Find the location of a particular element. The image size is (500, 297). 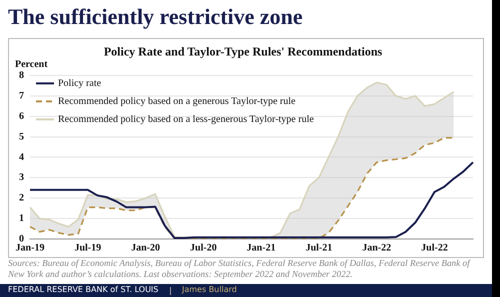

x-tick-label: Jul-22 is located at coordinates (434, 248).